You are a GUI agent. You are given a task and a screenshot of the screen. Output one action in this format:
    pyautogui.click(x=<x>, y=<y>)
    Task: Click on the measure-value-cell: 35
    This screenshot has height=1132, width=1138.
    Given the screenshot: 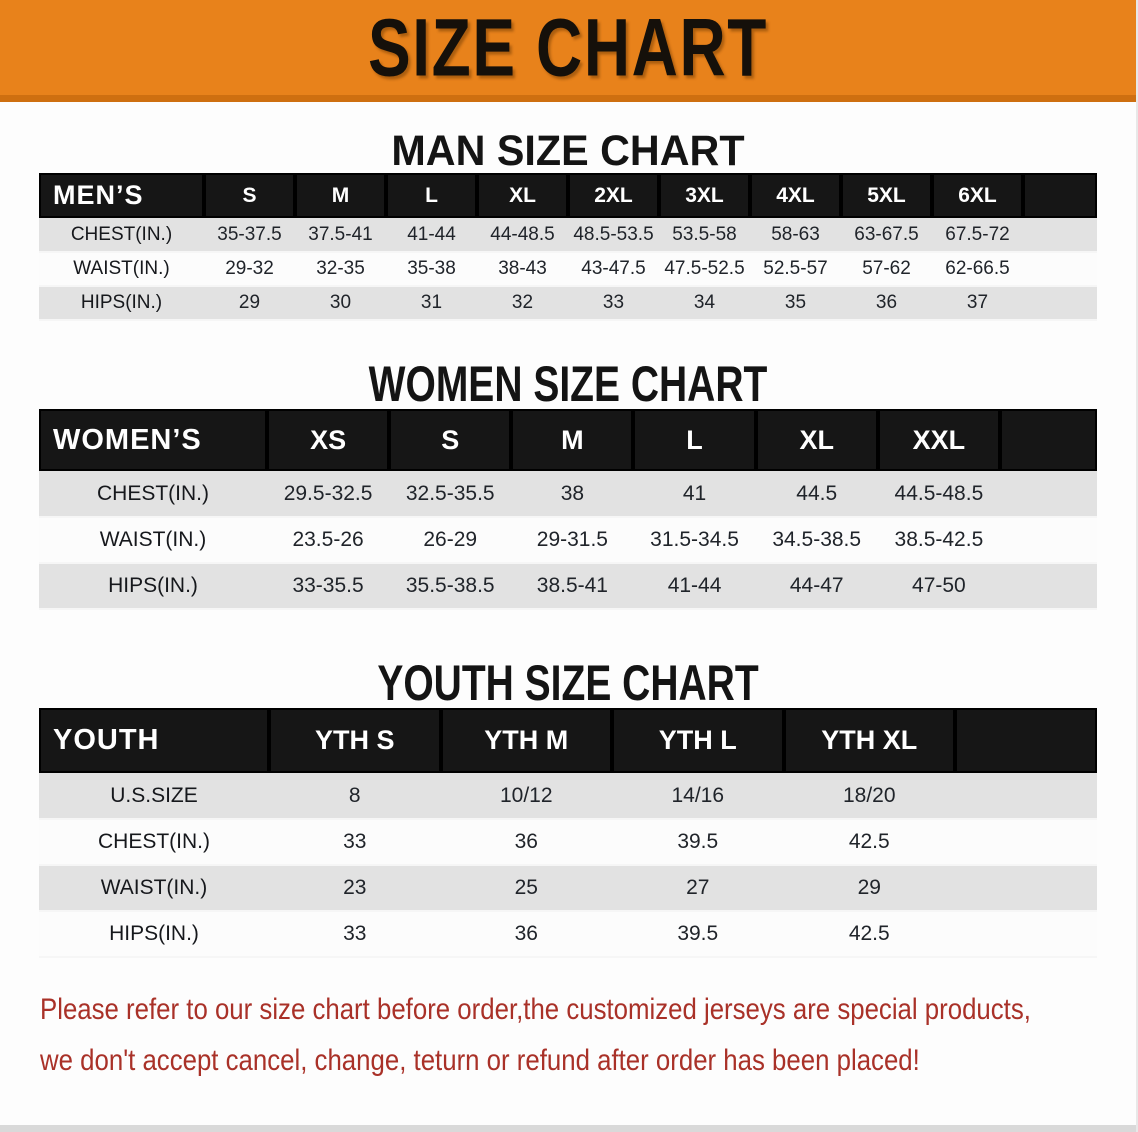 What is the action you would take?
    pyautogui.click(x=795, y=302)
    